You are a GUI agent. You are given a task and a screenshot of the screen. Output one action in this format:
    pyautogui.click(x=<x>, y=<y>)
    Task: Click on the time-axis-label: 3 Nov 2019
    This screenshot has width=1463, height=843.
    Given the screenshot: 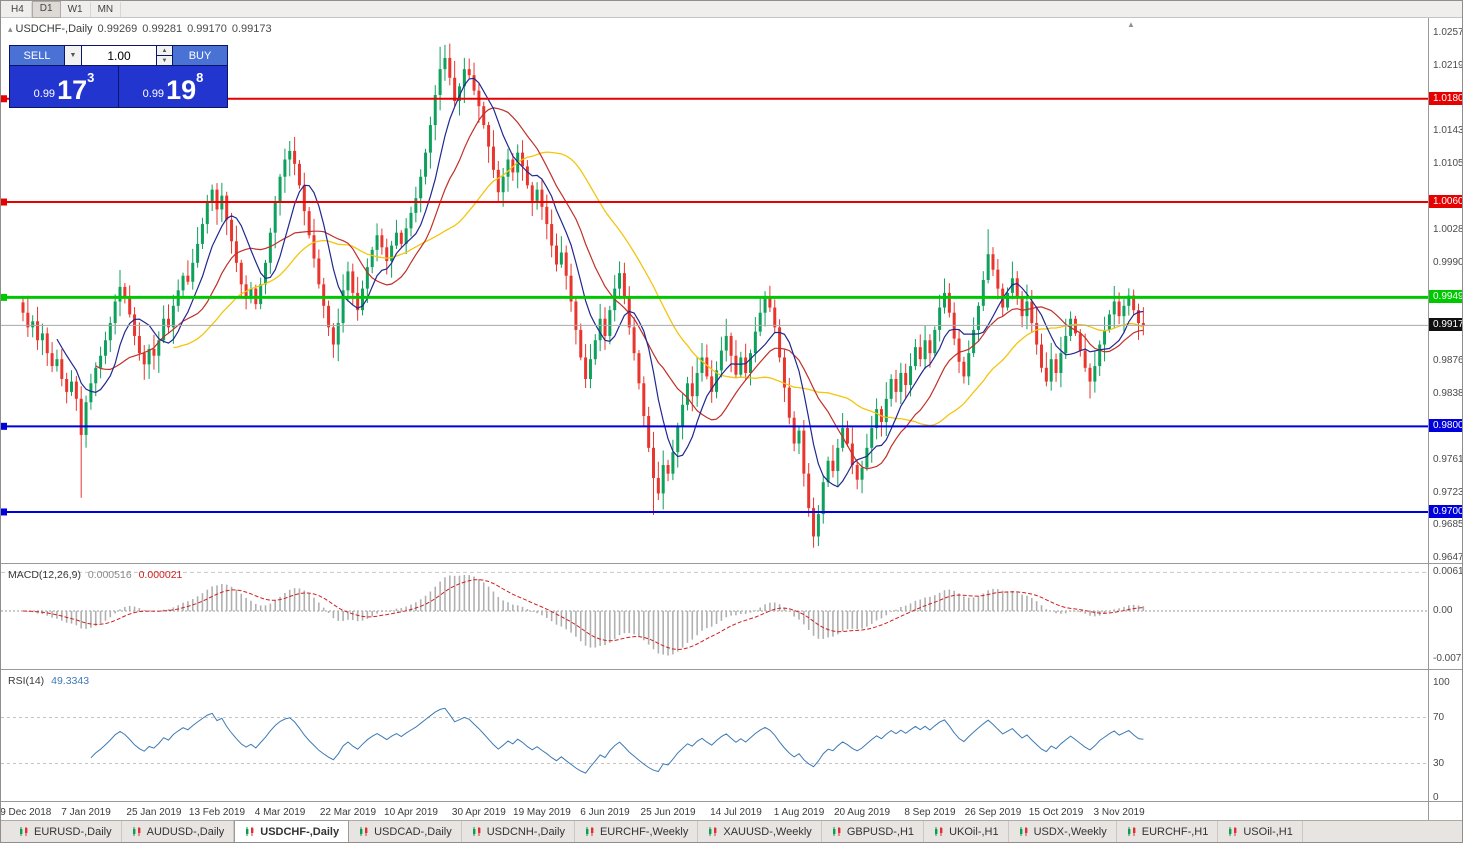 What is the action you would take?
    pyautogui.click(x=1119, y=812)
    